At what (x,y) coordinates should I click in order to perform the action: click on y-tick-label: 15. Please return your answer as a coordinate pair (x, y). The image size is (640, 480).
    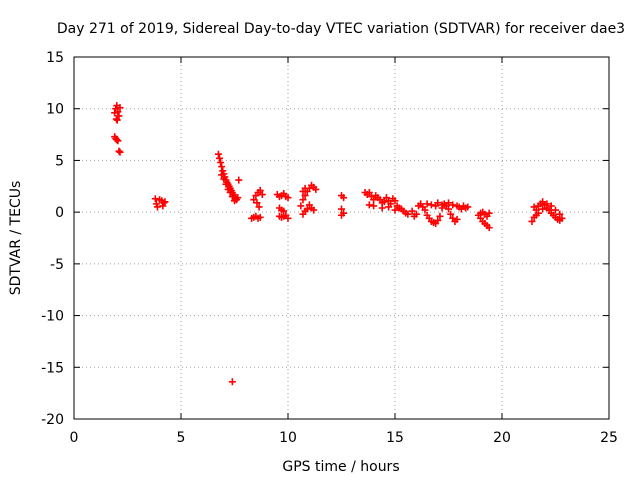
    Looking at the image, I should click on (55, 58).